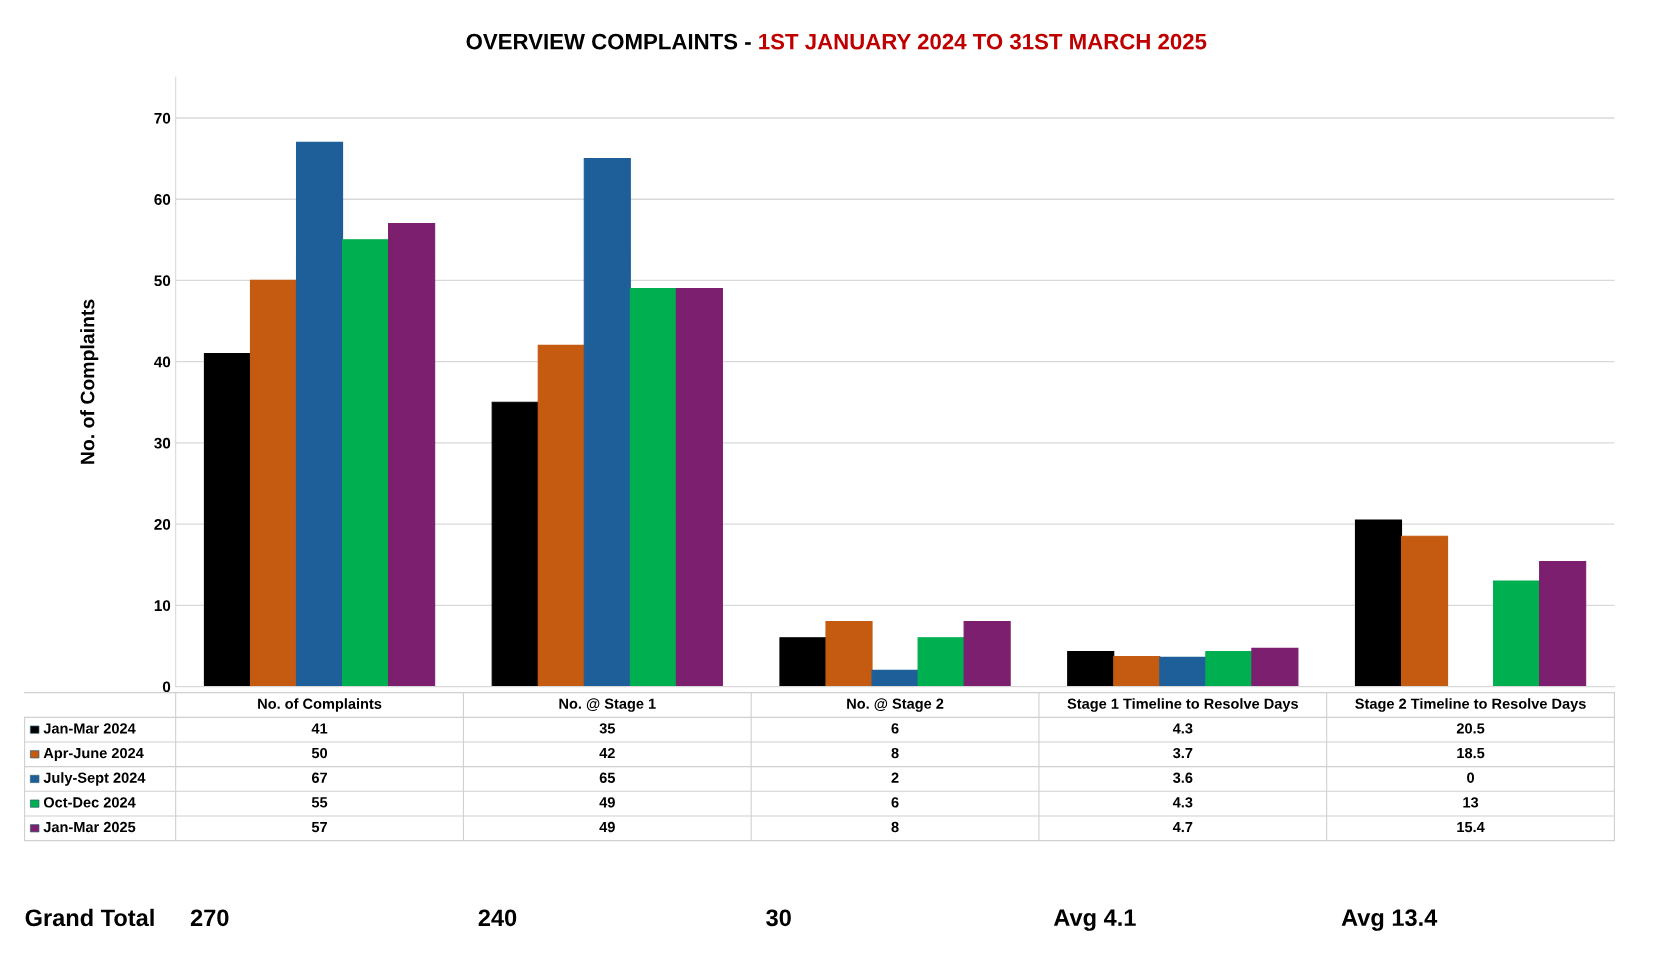  Describe the element at coordinates (162, 606) in the screenshot. I see `y-tick-label: 10` at that location.